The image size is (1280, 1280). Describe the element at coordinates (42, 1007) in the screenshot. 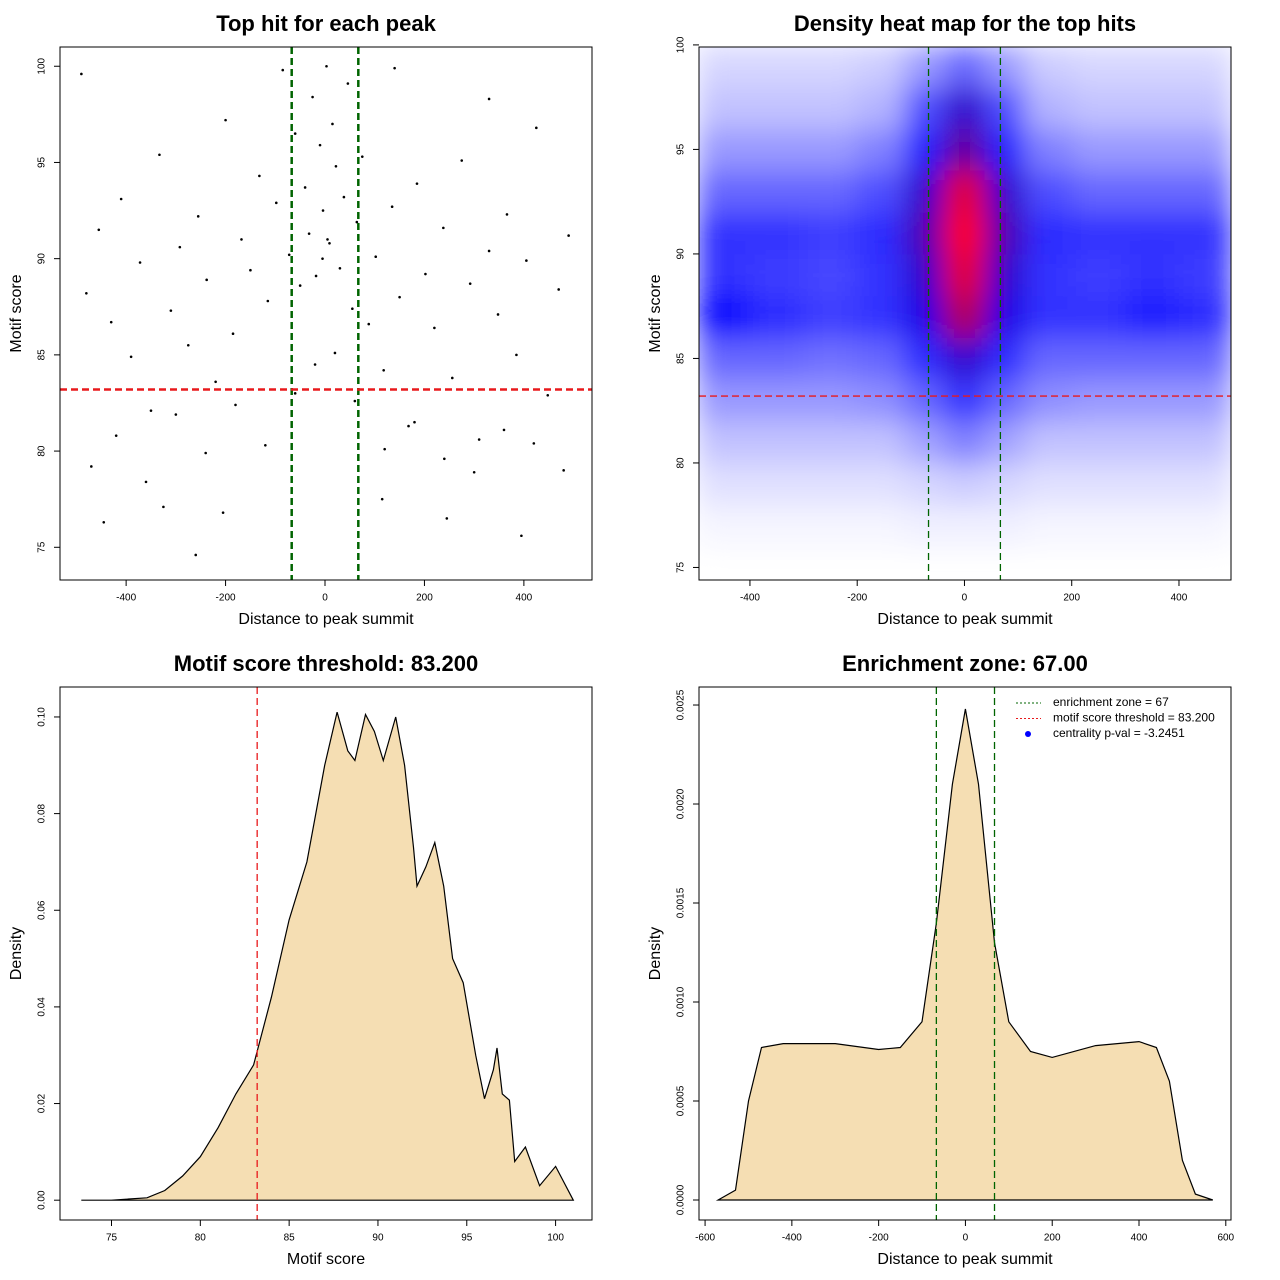

I see `y-tick-label: 0.04` at that location.